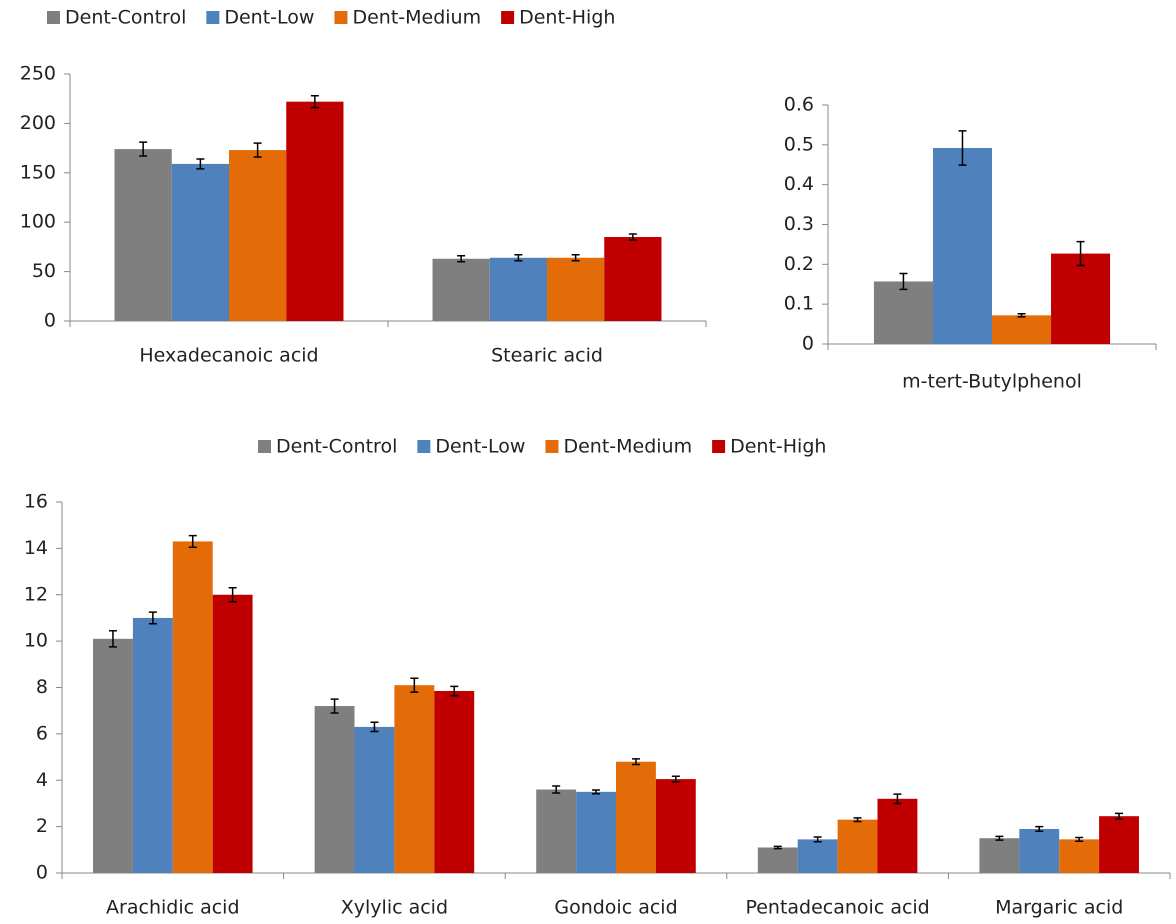 The height and width of the screenshot is (924, 1176). What do you see at coordinates (547, 356) in the screenshot?
I see `x-tick-label: Stearic acid` at bounding box center [547, 356].